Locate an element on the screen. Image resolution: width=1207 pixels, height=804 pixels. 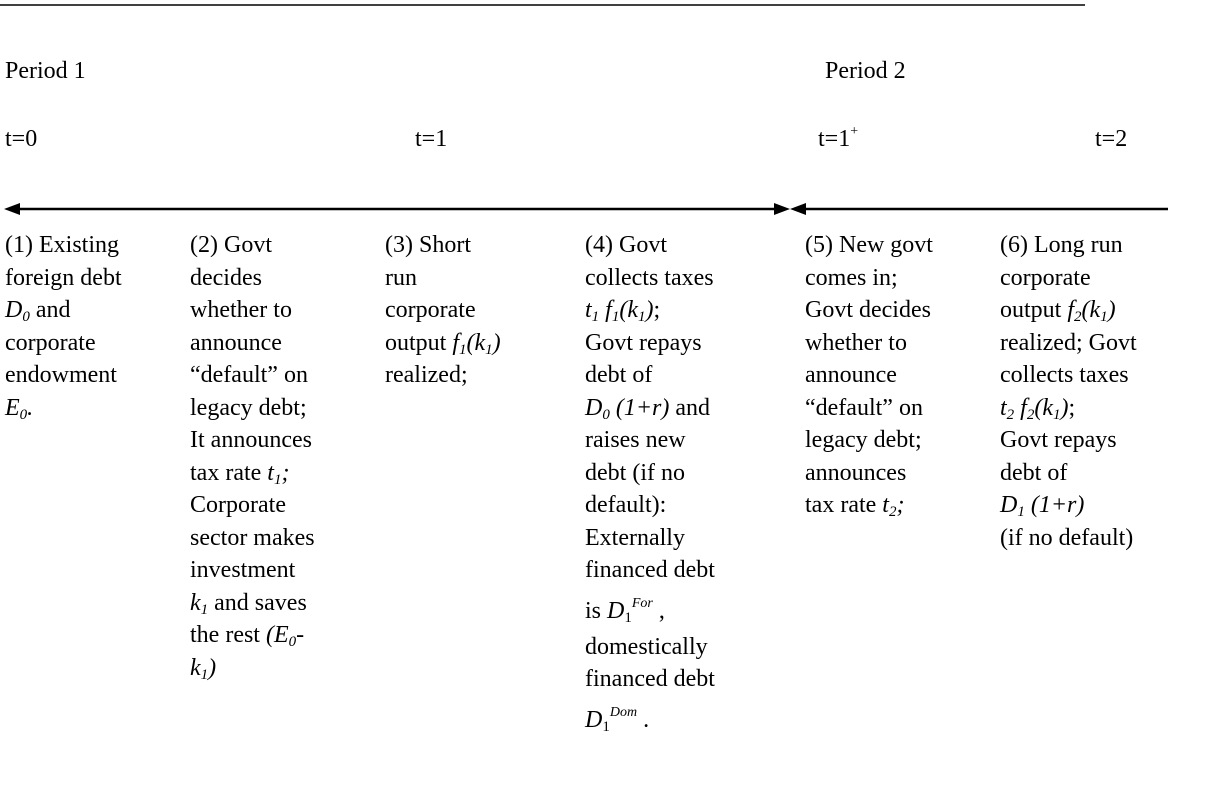
text-line: It announces is located at coordinates (252, 440).